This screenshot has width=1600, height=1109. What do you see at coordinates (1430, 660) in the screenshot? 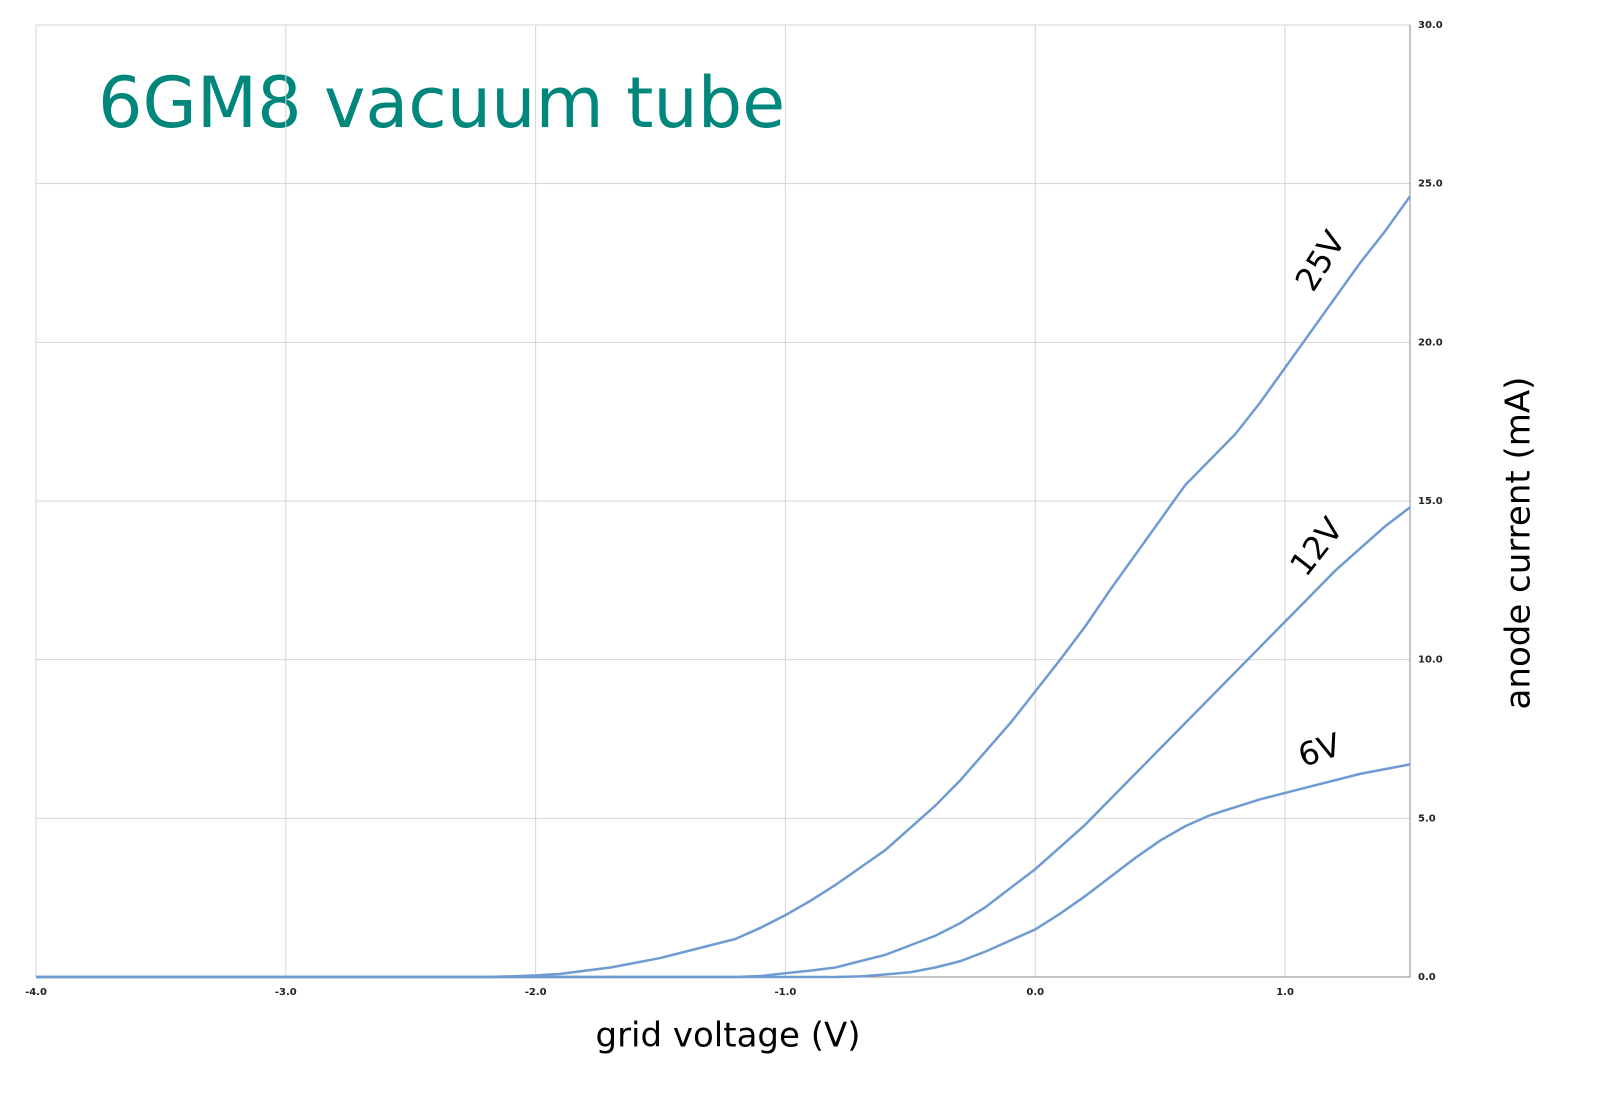
I see `y-tick-label: 10.0` at bounding box center [1430, 660].